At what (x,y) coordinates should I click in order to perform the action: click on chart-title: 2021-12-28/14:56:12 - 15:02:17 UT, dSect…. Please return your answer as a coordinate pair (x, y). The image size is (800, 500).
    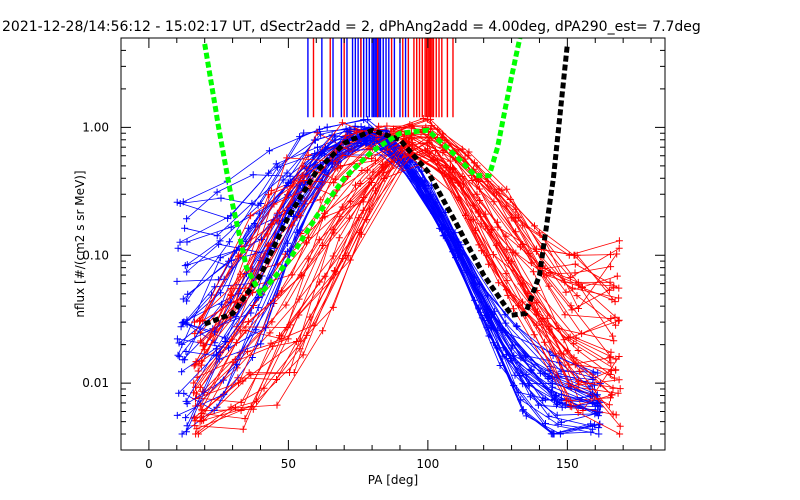
    Looking at the image, I should click on (351, 27).